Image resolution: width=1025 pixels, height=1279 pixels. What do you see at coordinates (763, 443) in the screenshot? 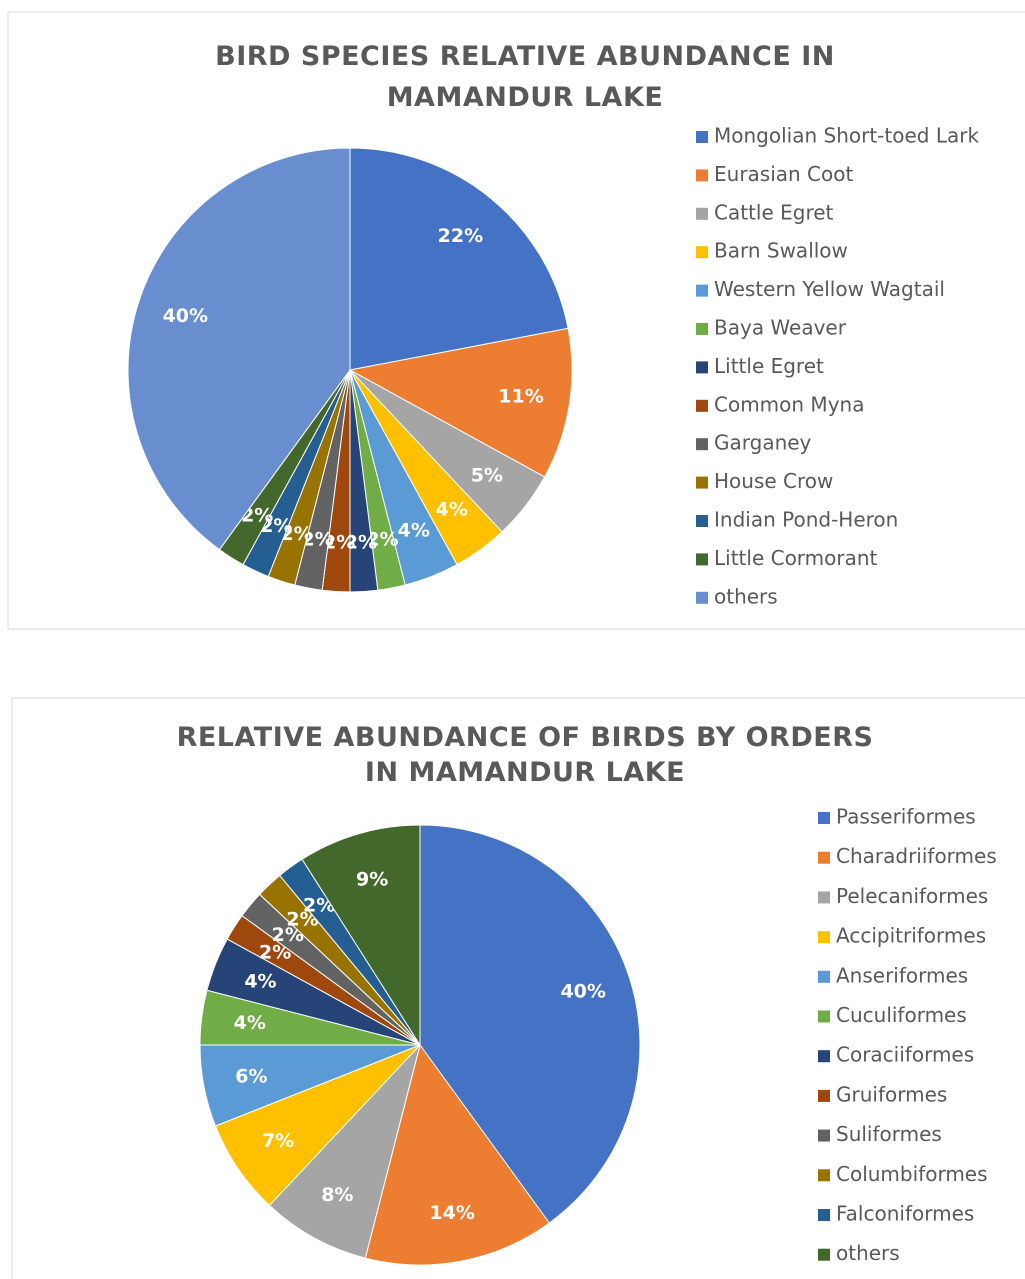
I see `legend-label: Garganey` at bounding box center [763, 443].